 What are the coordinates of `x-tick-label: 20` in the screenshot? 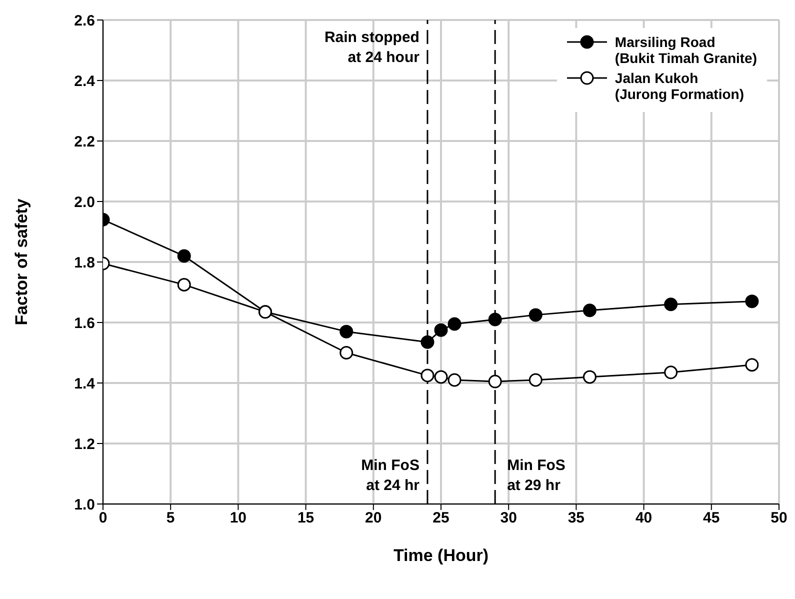 It's located at (373, 518).